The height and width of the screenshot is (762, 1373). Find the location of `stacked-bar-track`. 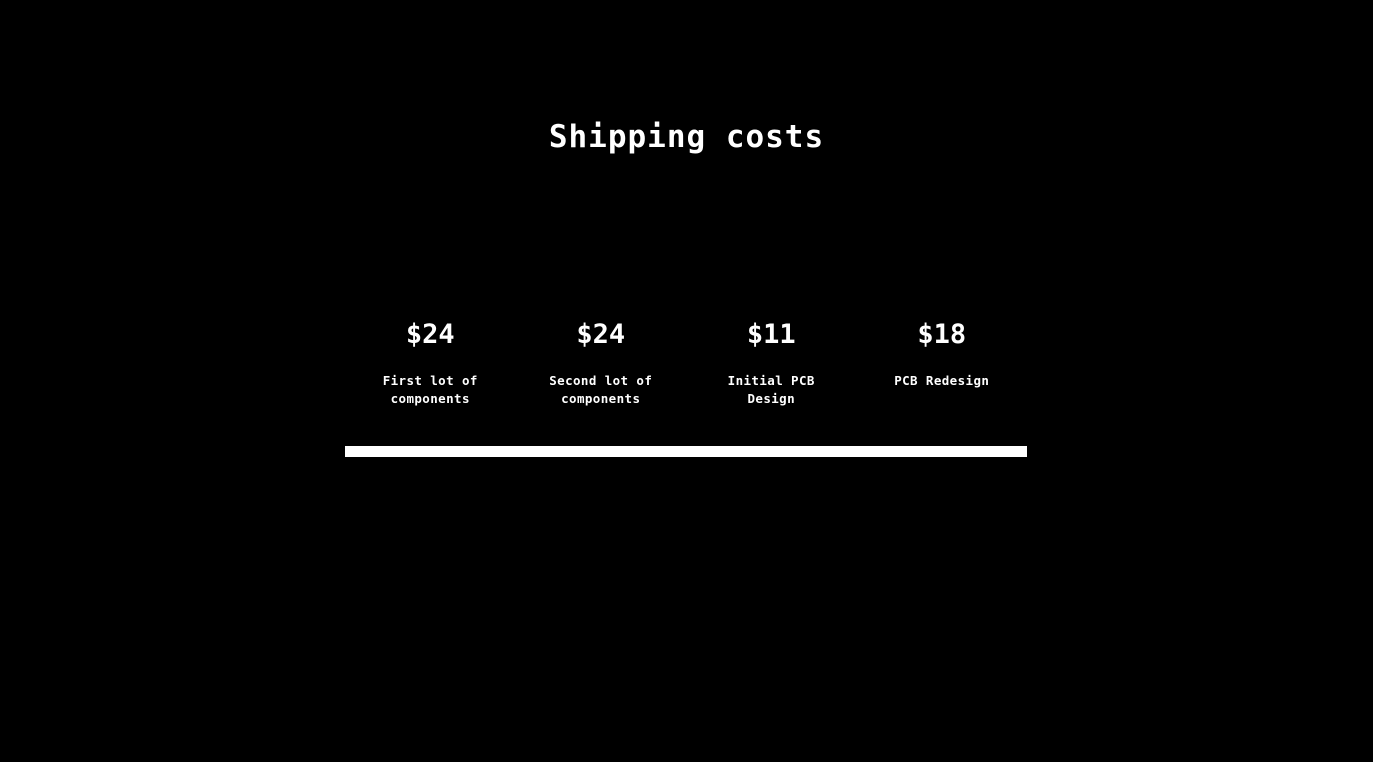

stacked-bar-track is located at coordinates (686, 451).